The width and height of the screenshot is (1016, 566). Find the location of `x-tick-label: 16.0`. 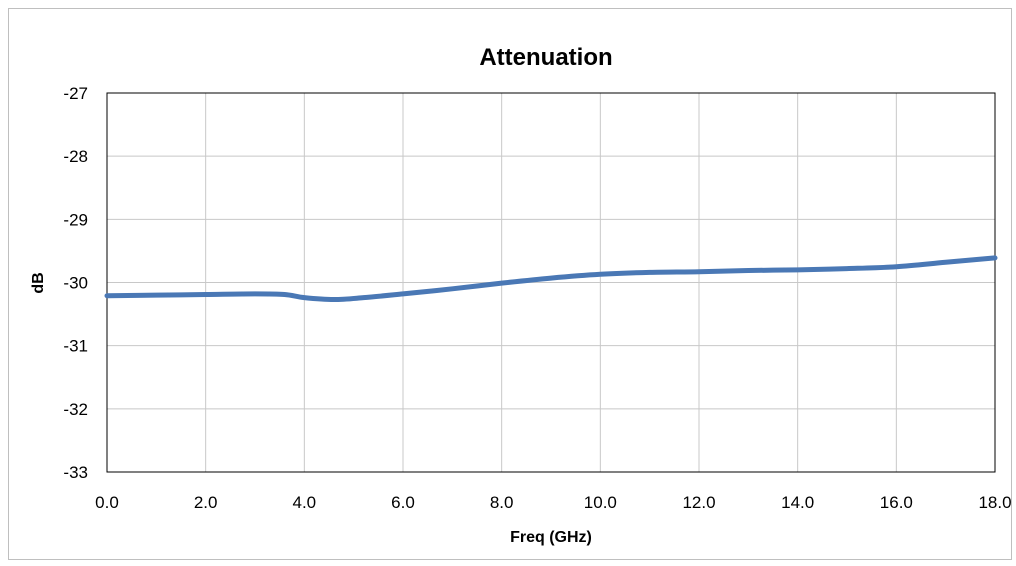

x-tick-label: 16.0 is located at coordinates (896, 502).